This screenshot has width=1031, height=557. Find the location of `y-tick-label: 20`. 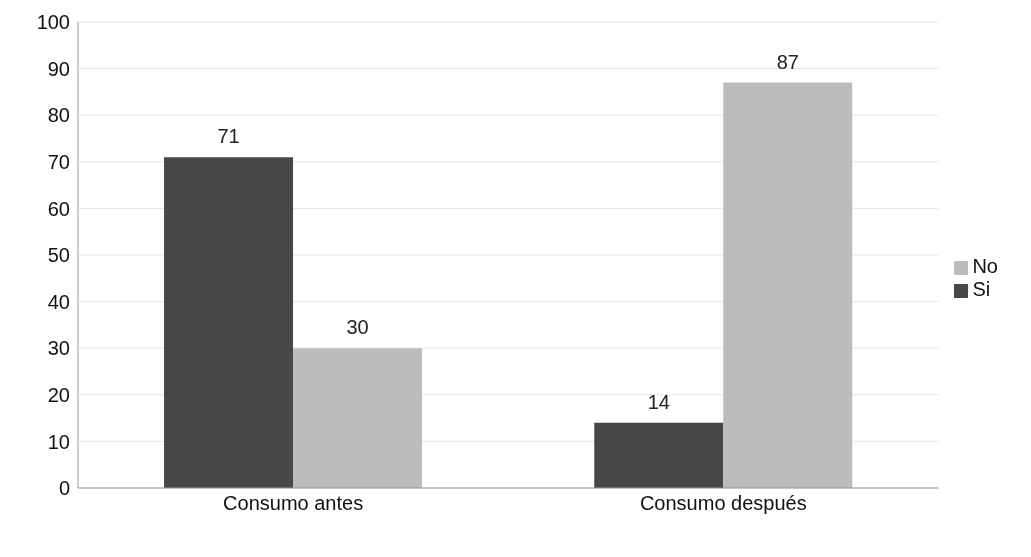

y-tick-label: 20 is located at coordinates (58, 394).